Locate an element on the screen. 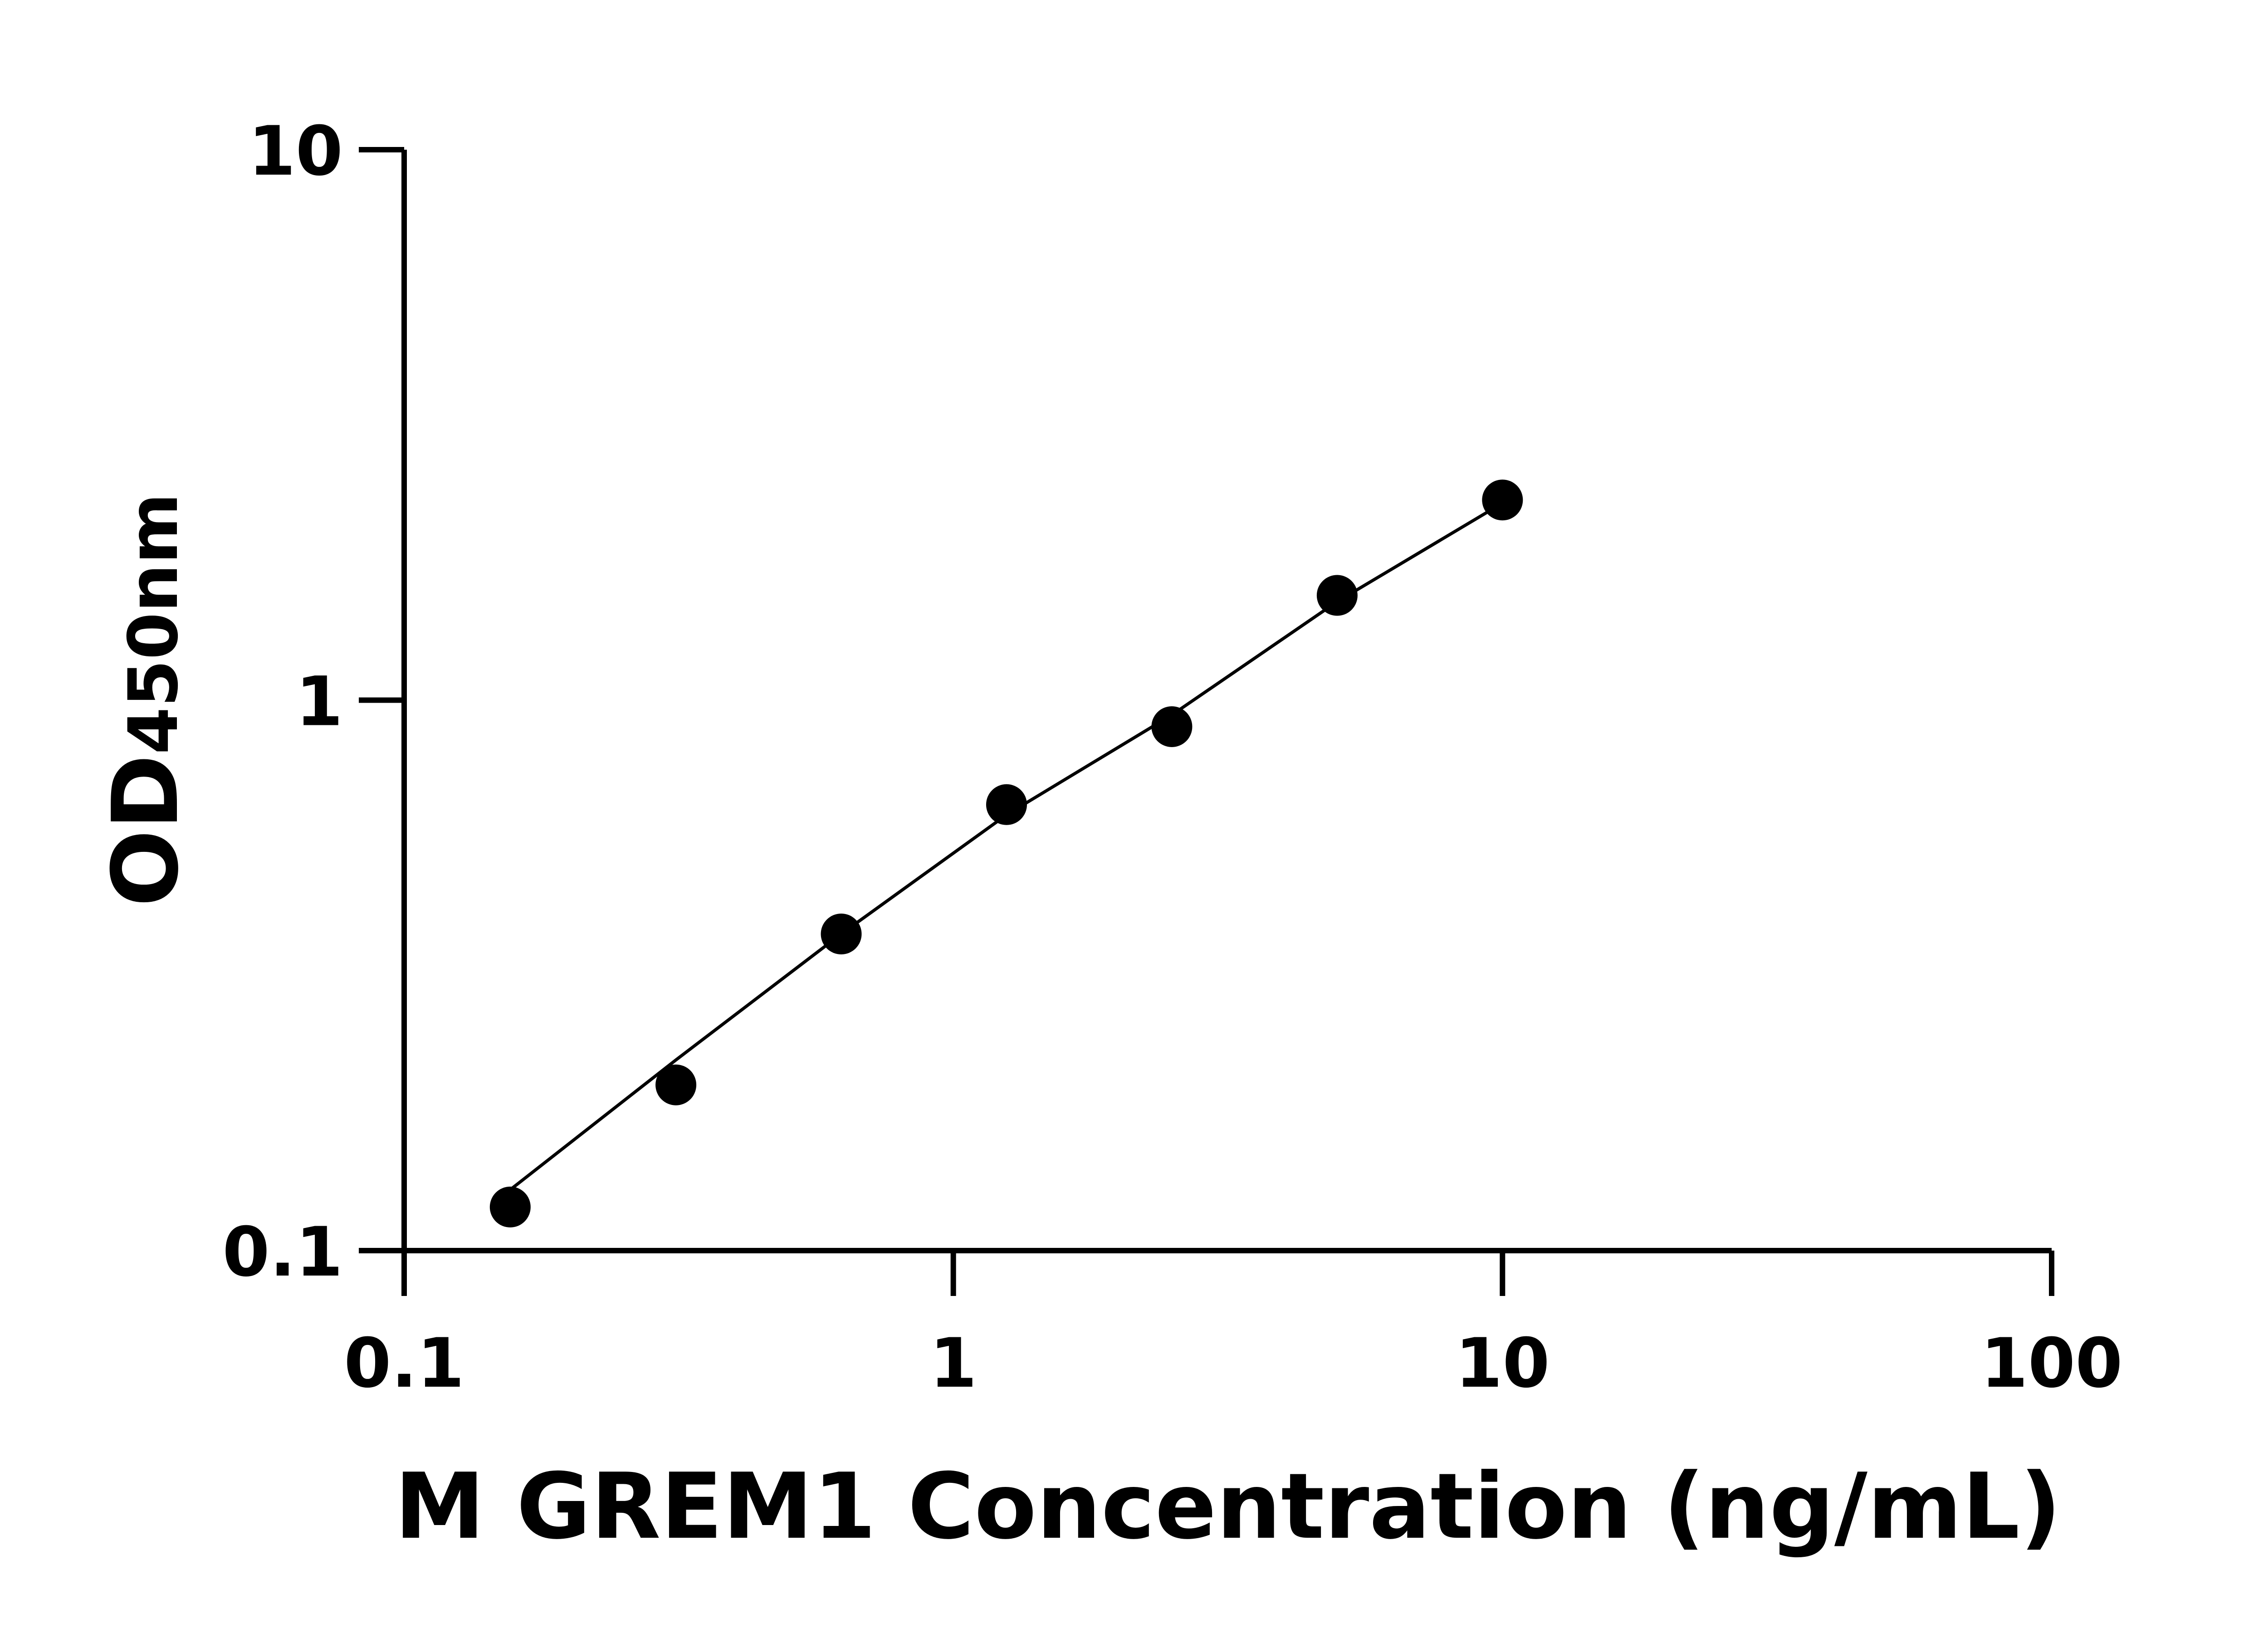 The width and height of the screenshot is (2268, 1633). y-axis-title: OD450nm is located at coordinates (146, 700).